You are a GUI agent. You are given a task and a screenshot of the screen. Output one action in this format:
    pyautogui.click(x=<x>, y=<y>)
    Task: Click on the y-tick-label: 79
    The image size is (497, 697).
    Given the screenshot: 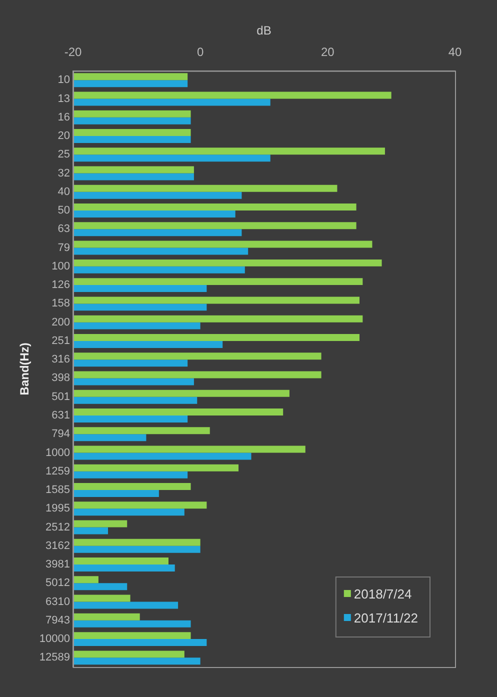 What is the action you would take?
    pyautogui.click(x=64, y=248)
    